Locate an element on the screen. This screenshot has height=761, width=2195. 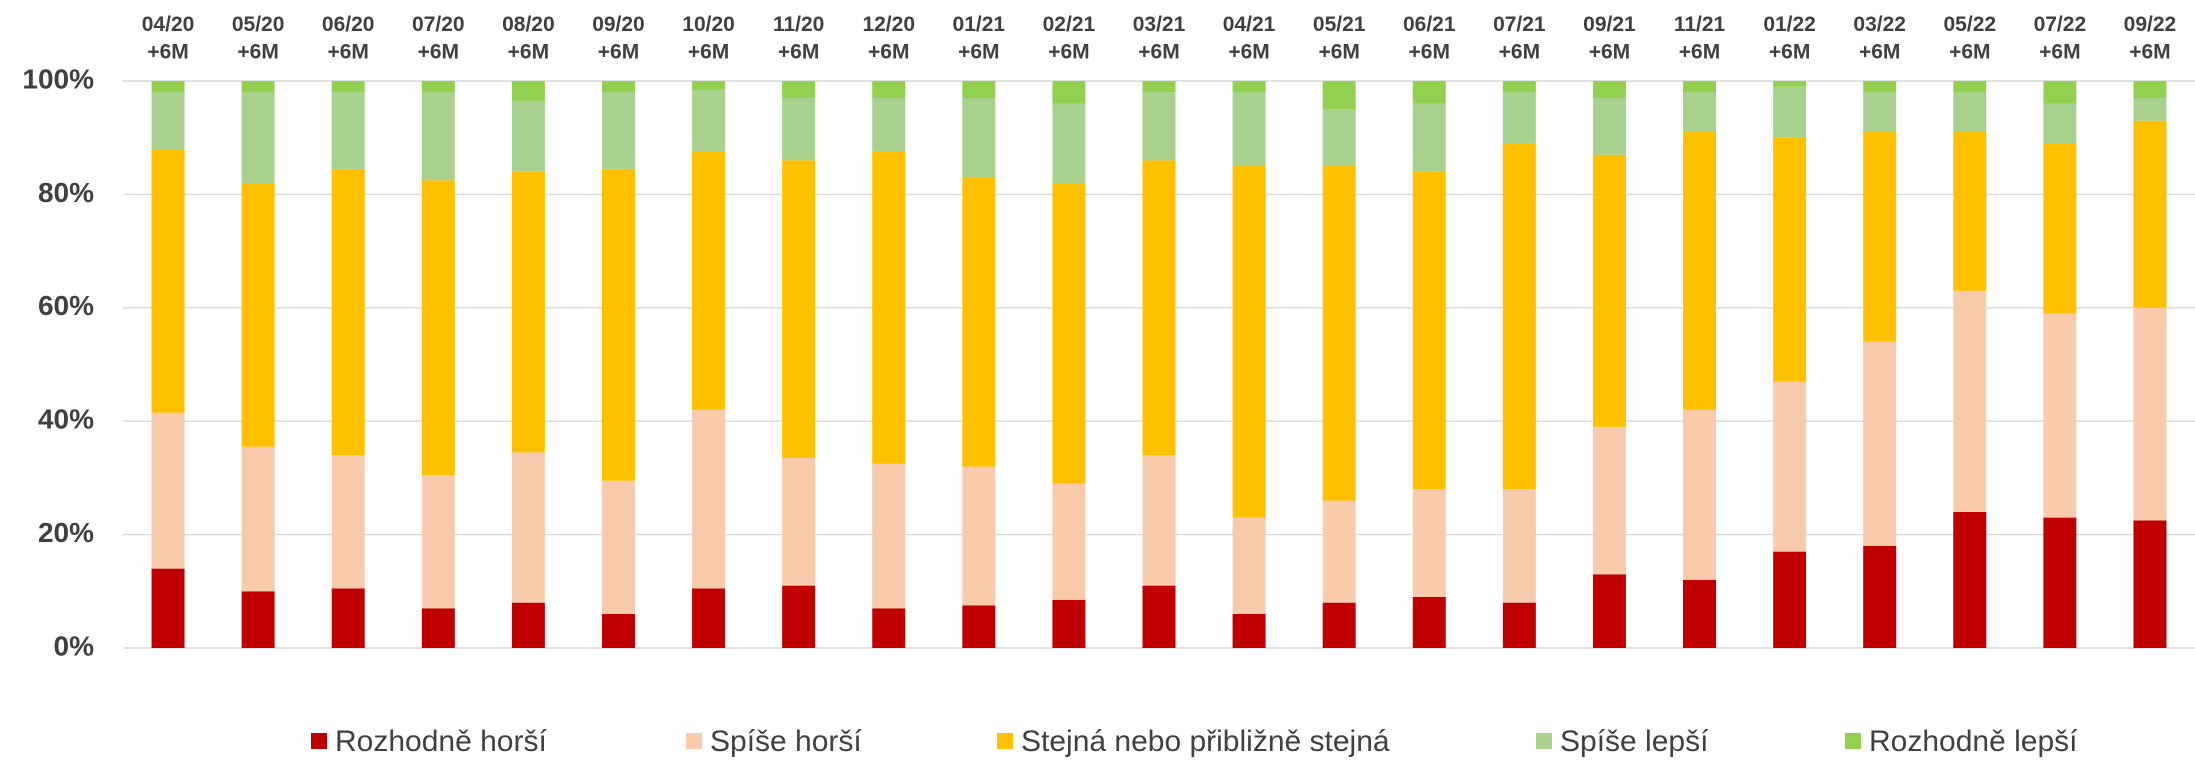
legend-label: Rozhodně lepší is located at coordinates (1973, 741).